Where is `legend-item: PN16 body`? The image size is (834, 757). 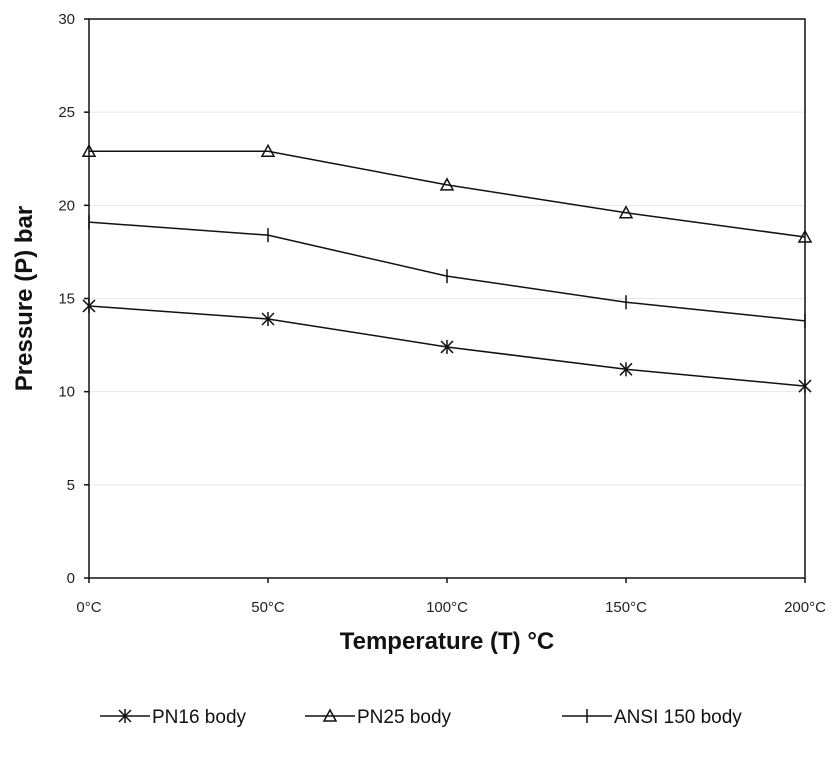 legend-item: PN16 body is located at coordinates (173, 717).